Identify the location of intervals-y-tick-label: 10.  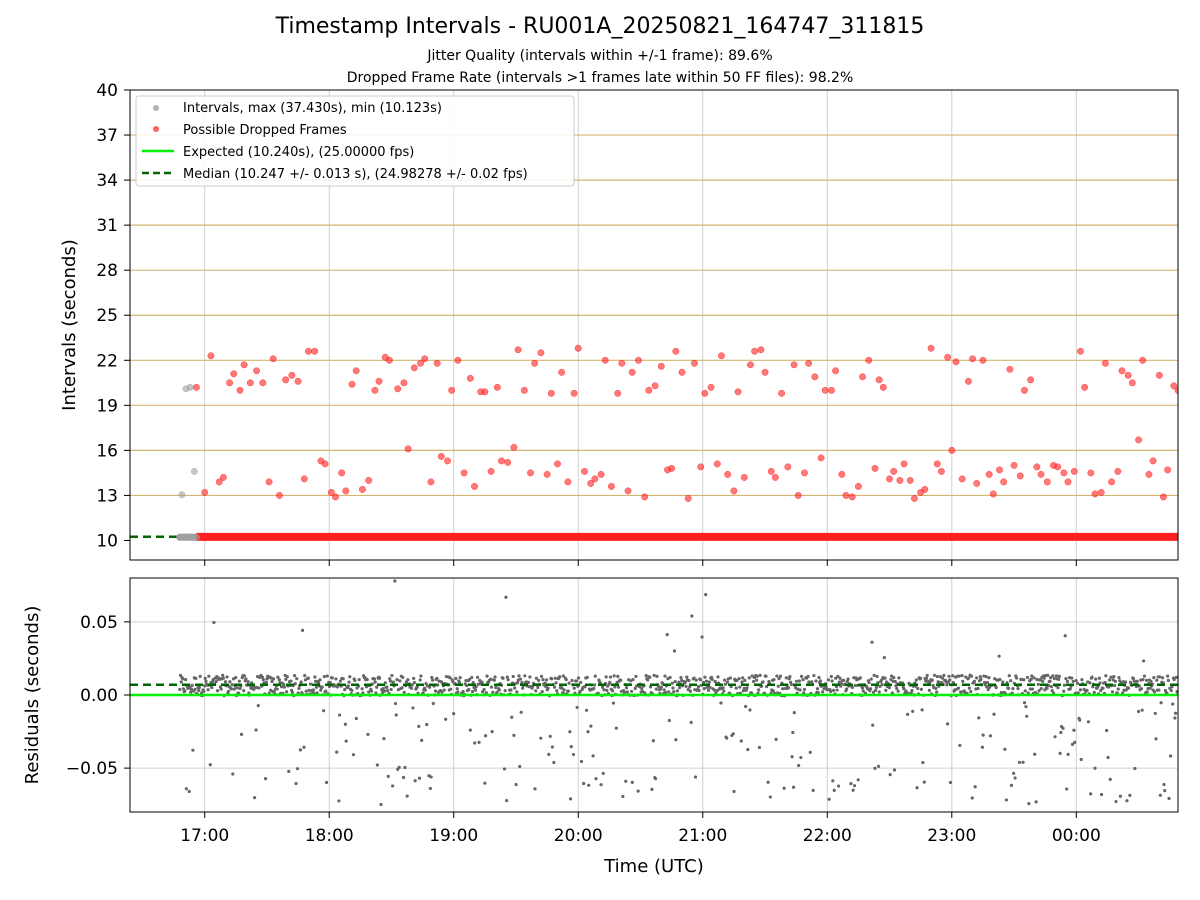
(107, 541).